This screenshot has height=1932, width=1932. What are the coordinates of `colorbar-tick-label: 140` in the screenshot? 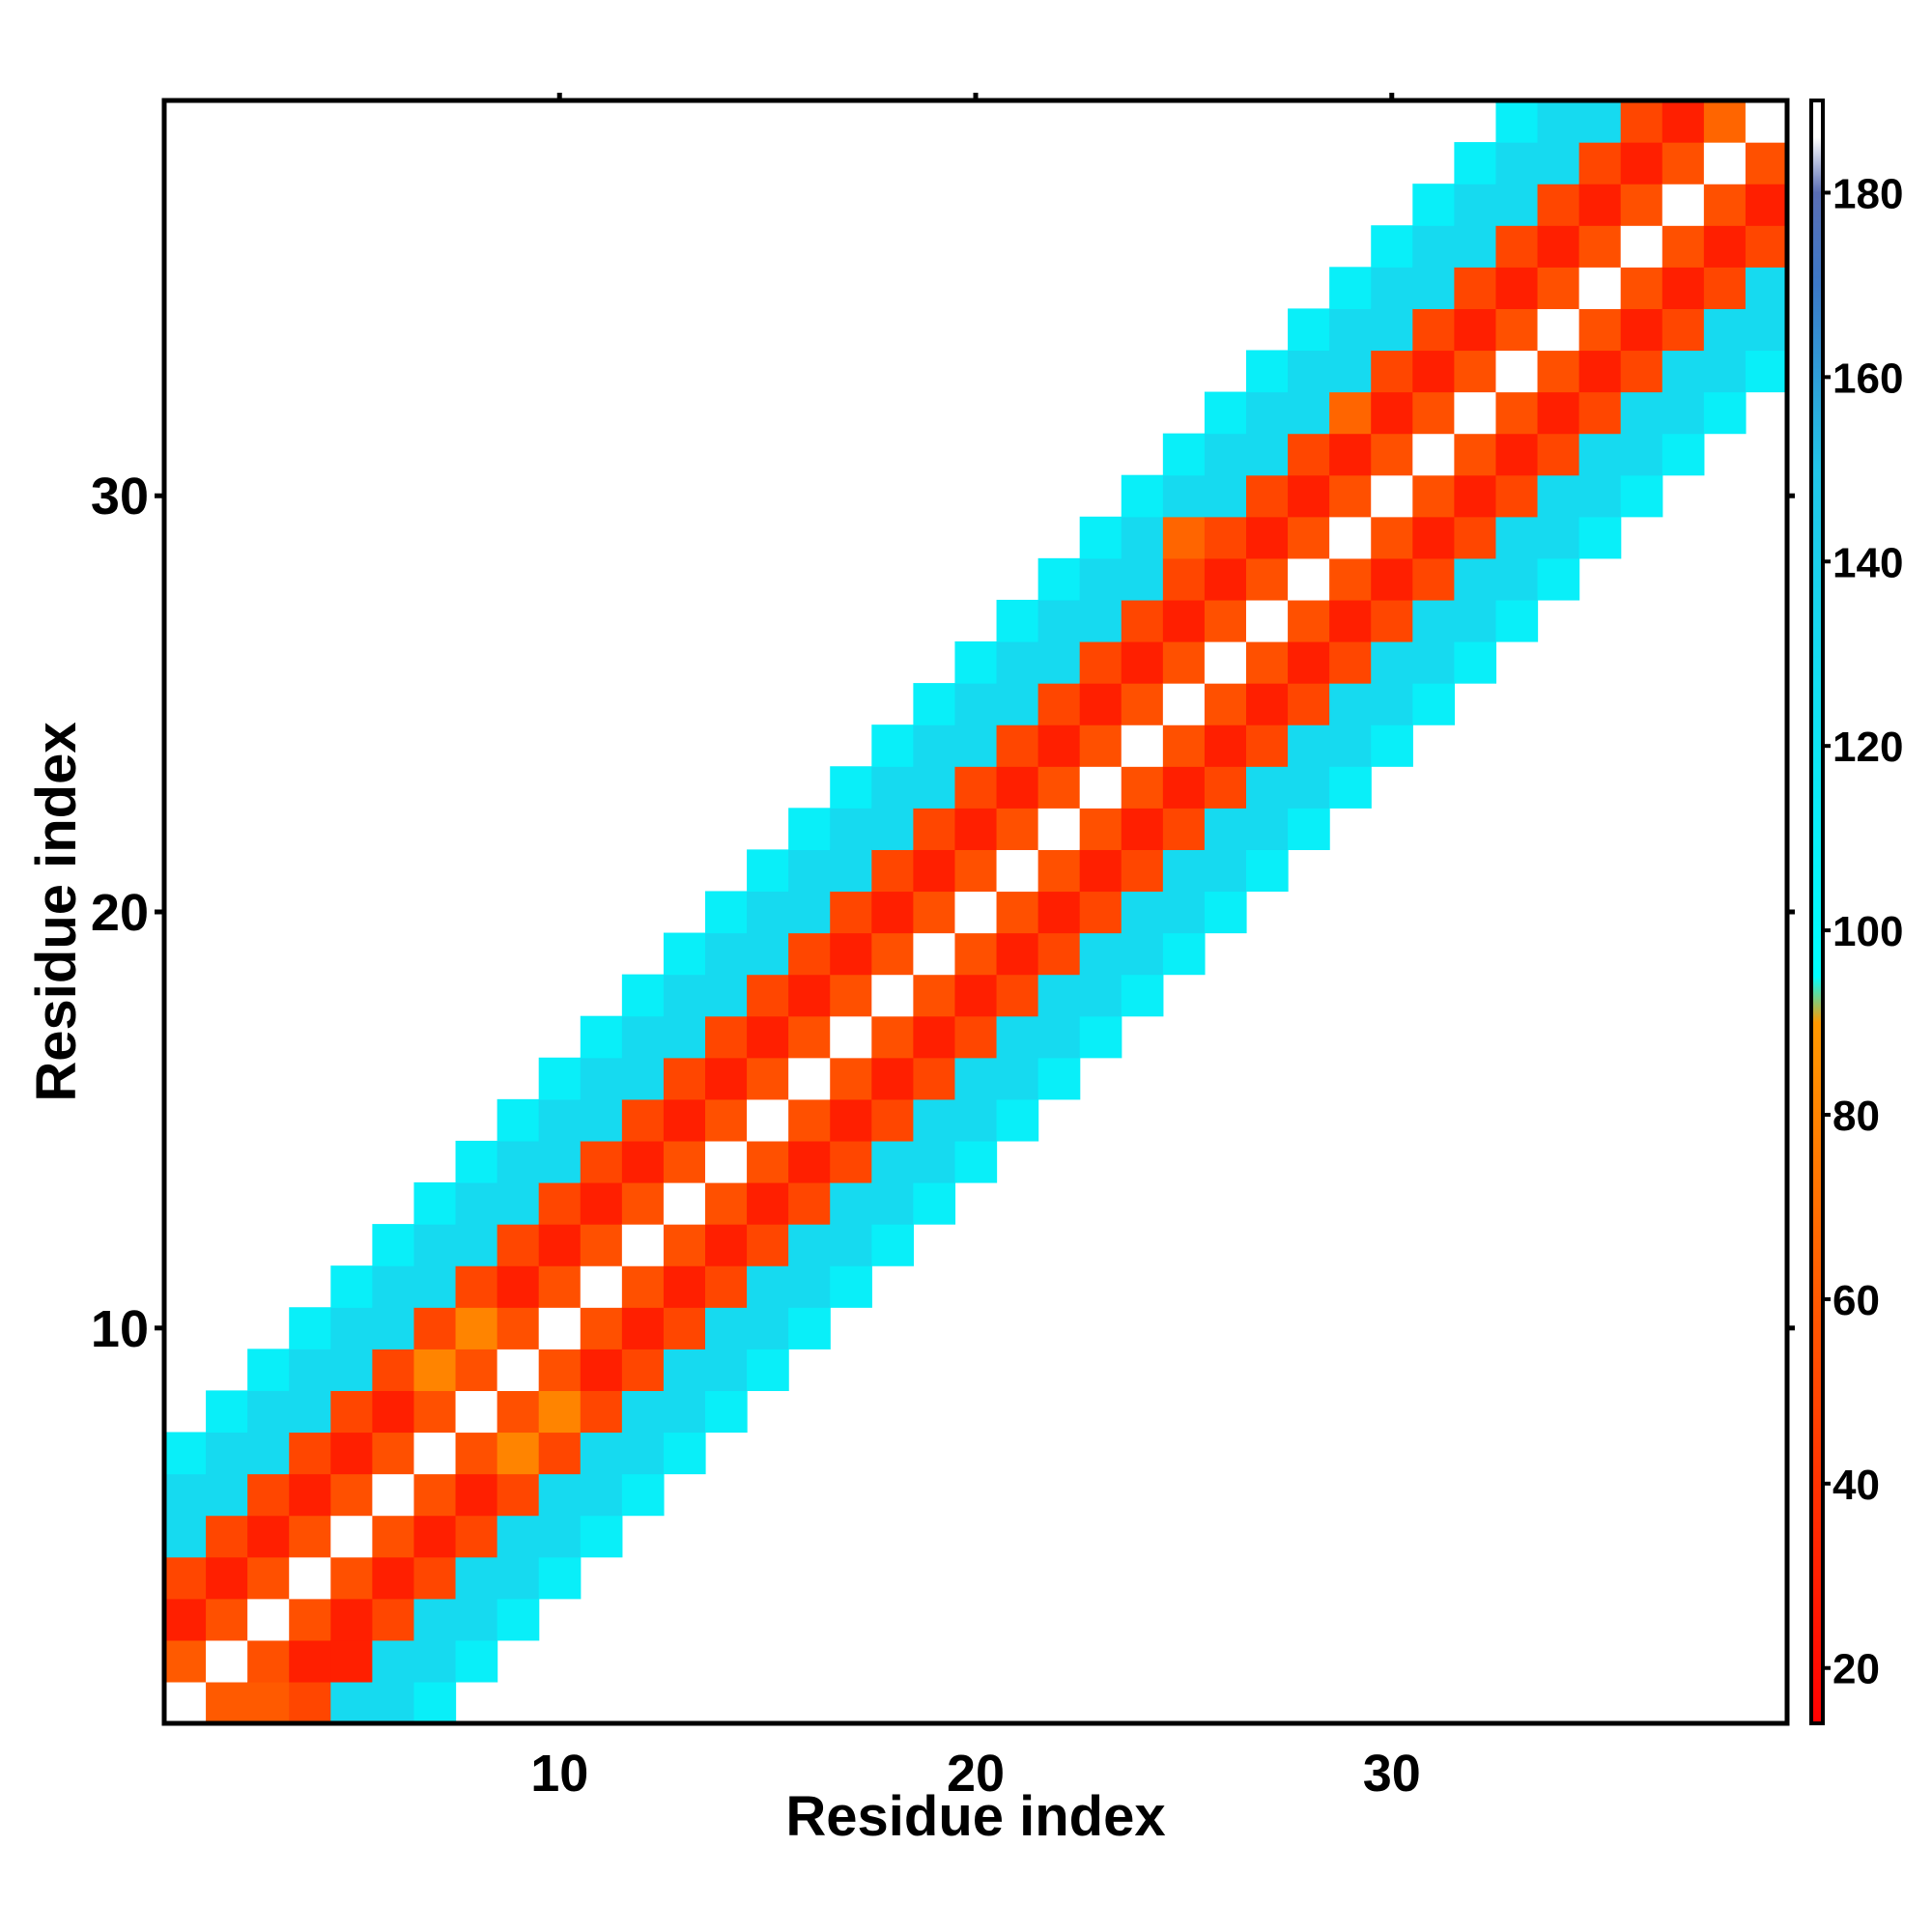 It's located at (1868, 562).